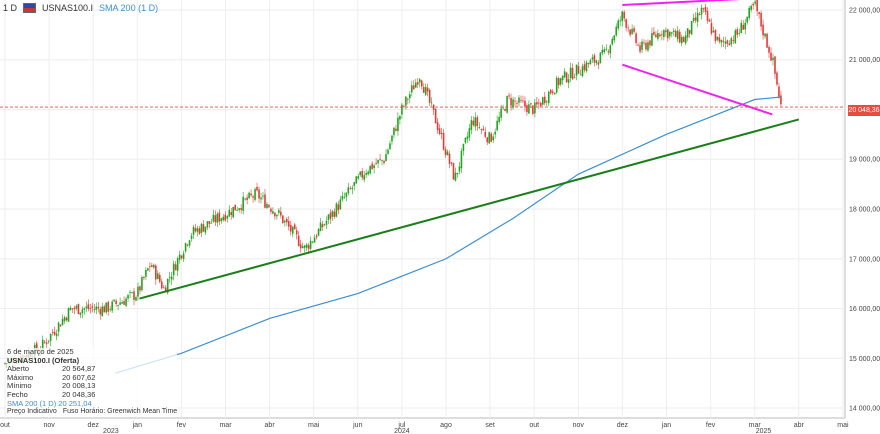 The height and width of the screenshot is (434, 880). I want to click on x-tick-label: fev, so click(182, 425).